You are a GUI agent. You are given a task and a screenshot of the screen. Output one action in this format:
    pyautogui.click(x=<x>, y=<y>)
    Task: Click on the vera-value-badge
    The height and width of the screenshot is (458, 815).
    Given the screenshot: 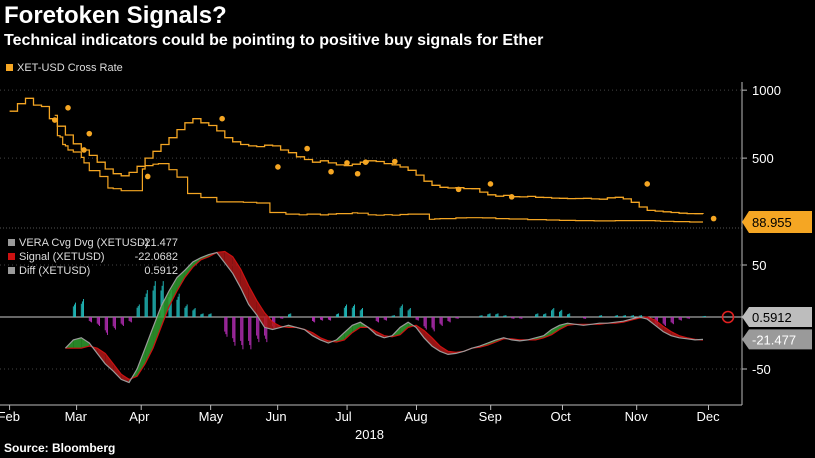 What is the action you would take?
    pyautogui.click(x=777, y=339)
    